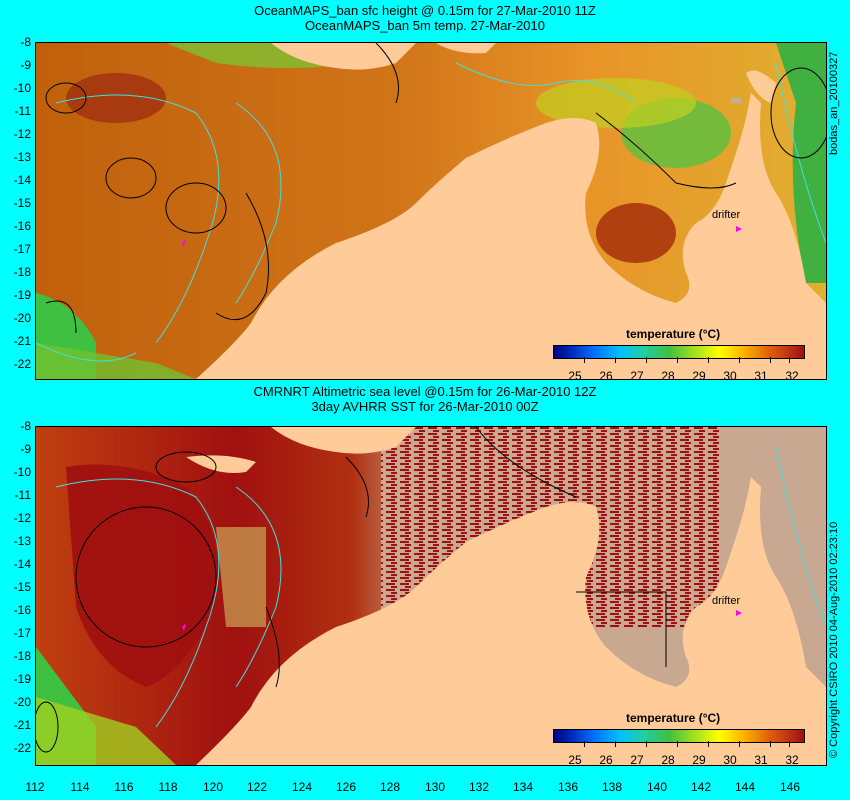 This screenshot has height=800, width=850. Describe the element at coordinates (425, 406) in the screenshot. I see `bottom-title-line2: 3day AVHRR SST for 26-Mar-2010 00Z` at that location.